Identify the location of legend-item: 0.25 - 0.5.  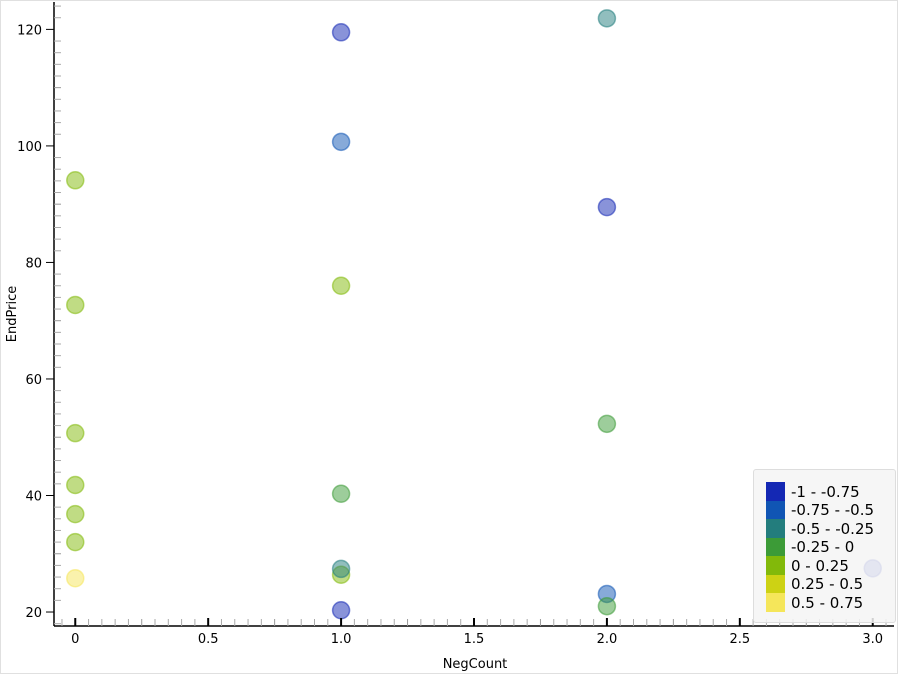
(815, 584).